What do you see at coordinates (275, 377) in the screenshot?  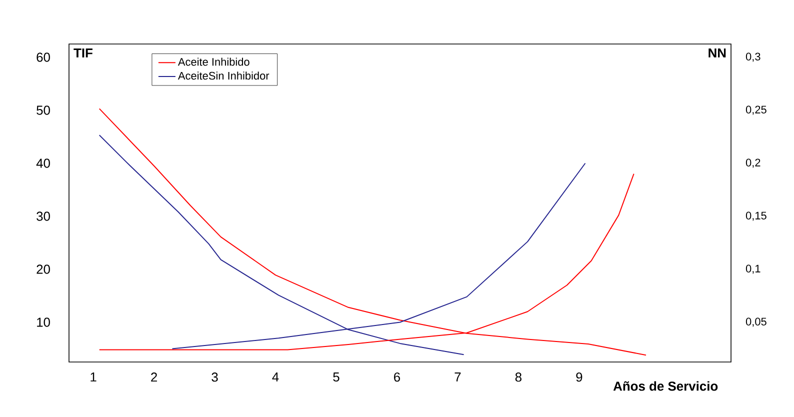 I see `x-tick-label: 4` at bounding box center [275, 377].